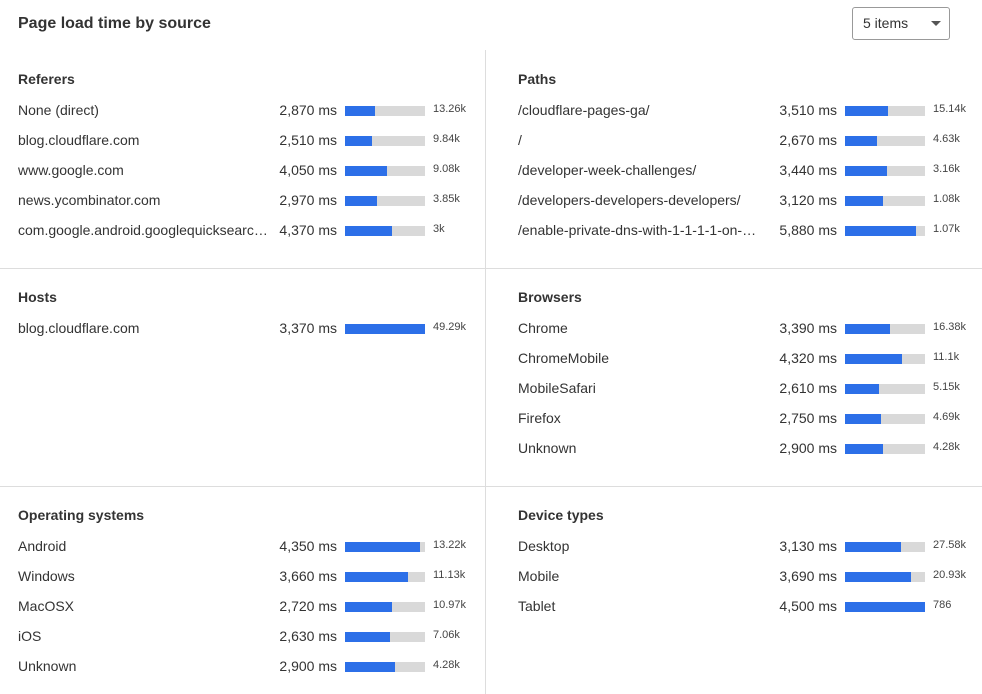  Describe the element at coordinates (537, 79) in the screenshot. I see `panel-title: Paths` at that location.